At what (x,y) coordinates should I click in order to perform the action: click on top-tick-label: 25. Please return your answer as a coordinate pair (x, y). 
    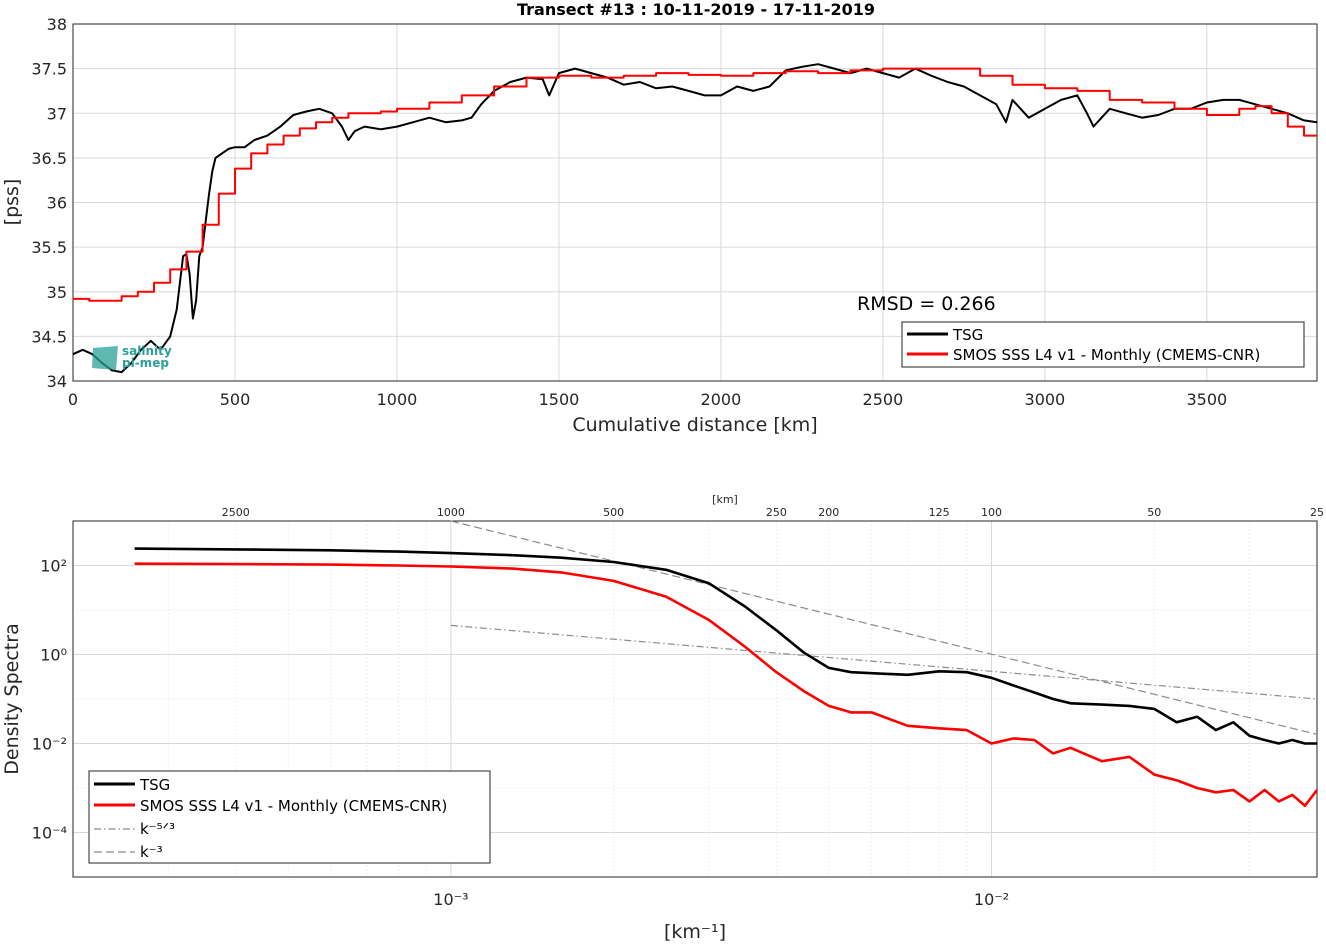
    Looking at the image, I should click on (1317, 512).